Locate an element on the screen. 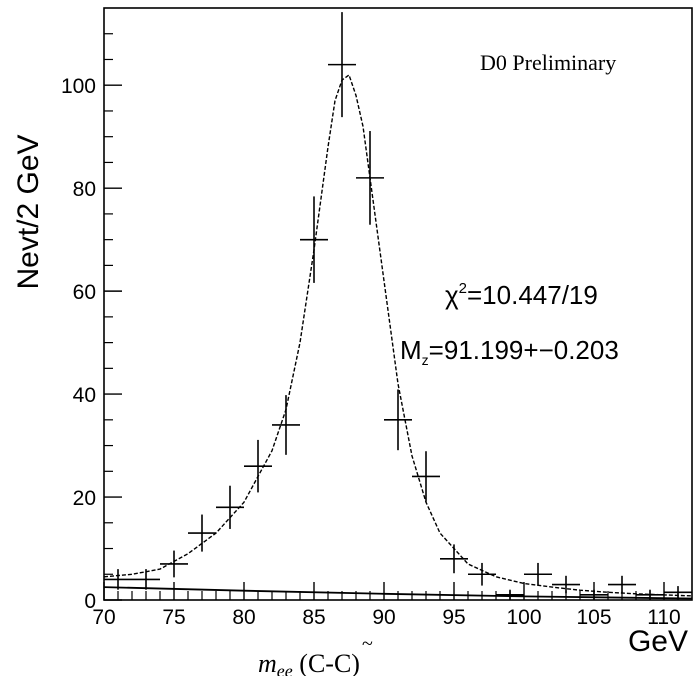 This screenshot has height=676, width=696. y-tick-label: 0 is located at coordinates (90, 601).